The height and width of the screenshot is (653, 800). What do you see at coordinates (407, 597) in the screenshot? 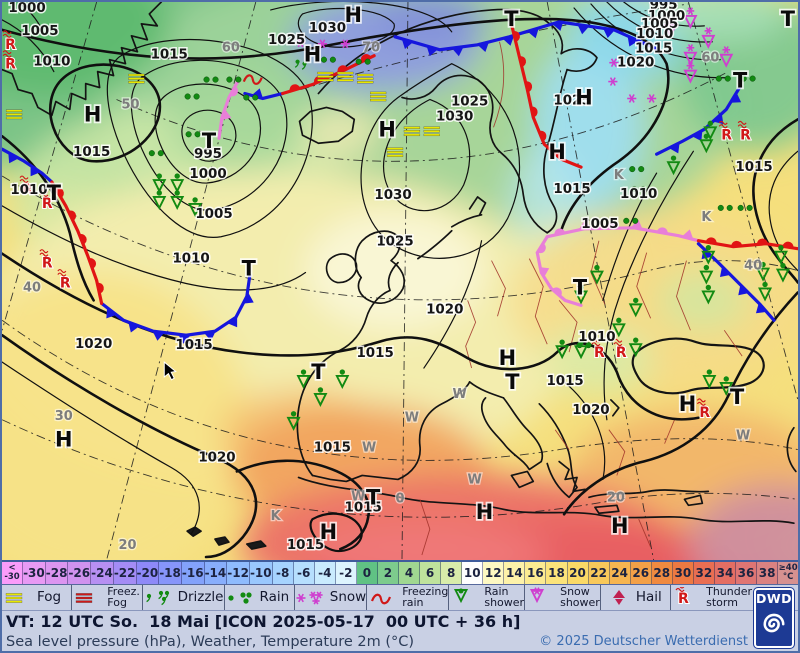
I see `legend-item-freezing-rain: Freezing rain` at bounding box center [407, 597].